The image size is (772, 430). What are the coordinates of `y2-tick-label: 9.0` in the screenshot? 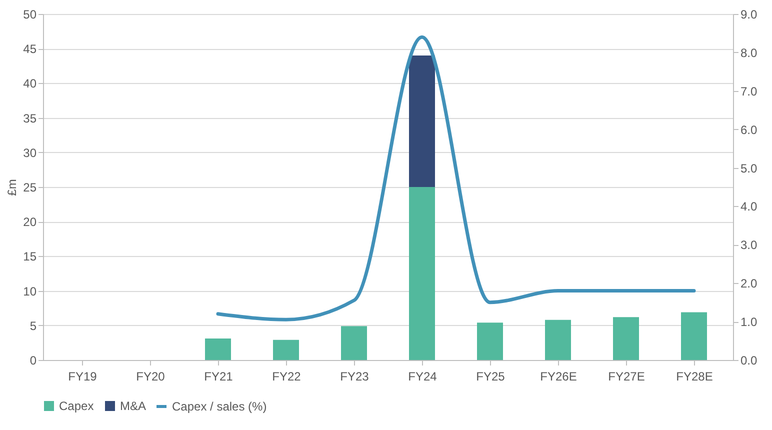 It's located at (749, 15).